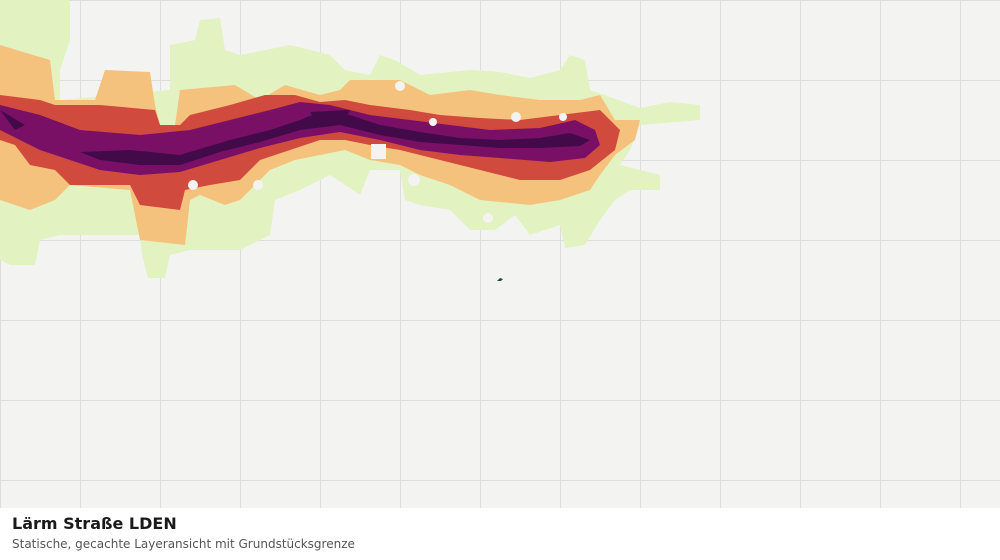 The image size is (1000, 560). I want to click on map-holes, so click(377, 152).